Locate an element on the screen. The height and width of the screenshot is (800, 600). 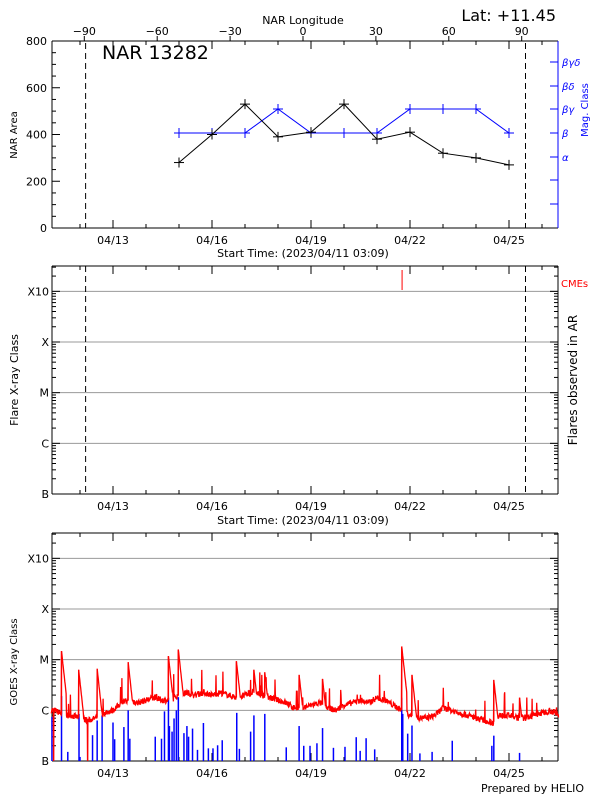
lon-tick-label: 0 is located at coordinates (303, 31).